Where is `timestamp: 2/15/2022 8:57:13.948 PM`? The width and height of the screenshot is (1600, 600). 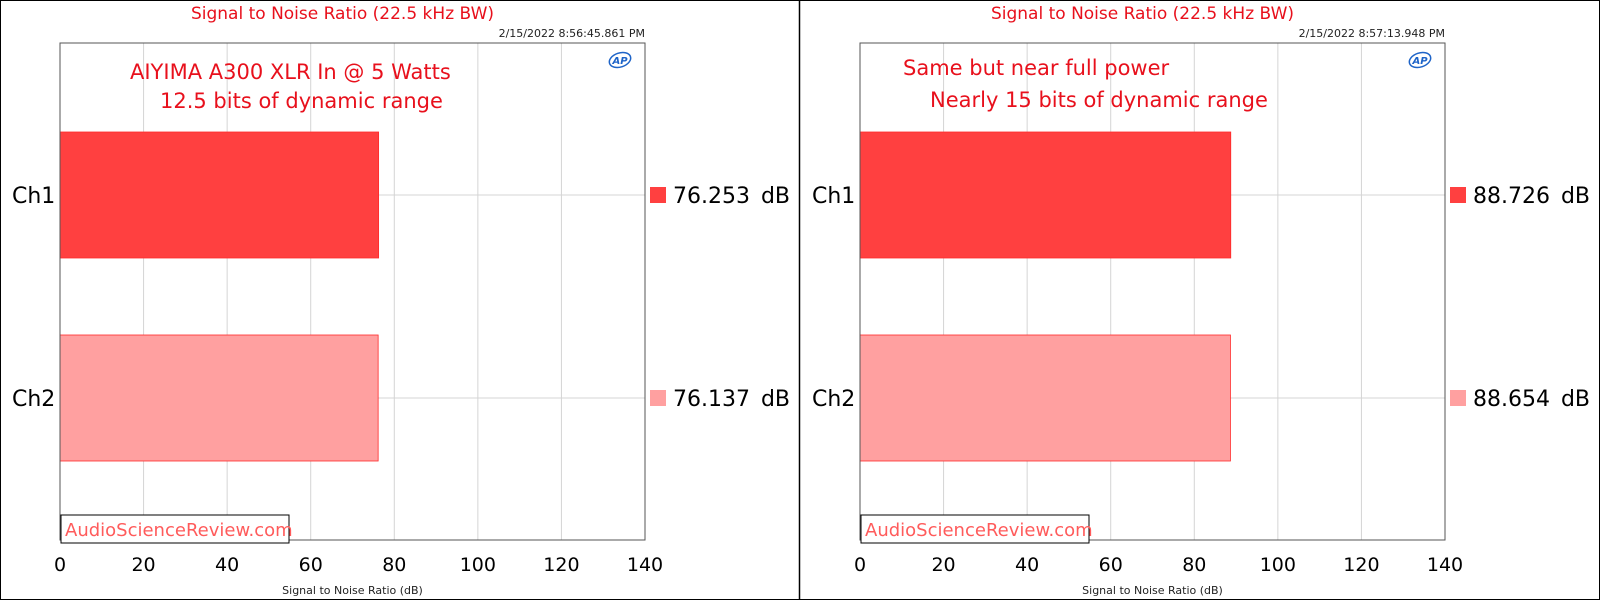 timestamp: 2/15/2022 8:57:13.948 PM is located at coordinates (1372, 33).